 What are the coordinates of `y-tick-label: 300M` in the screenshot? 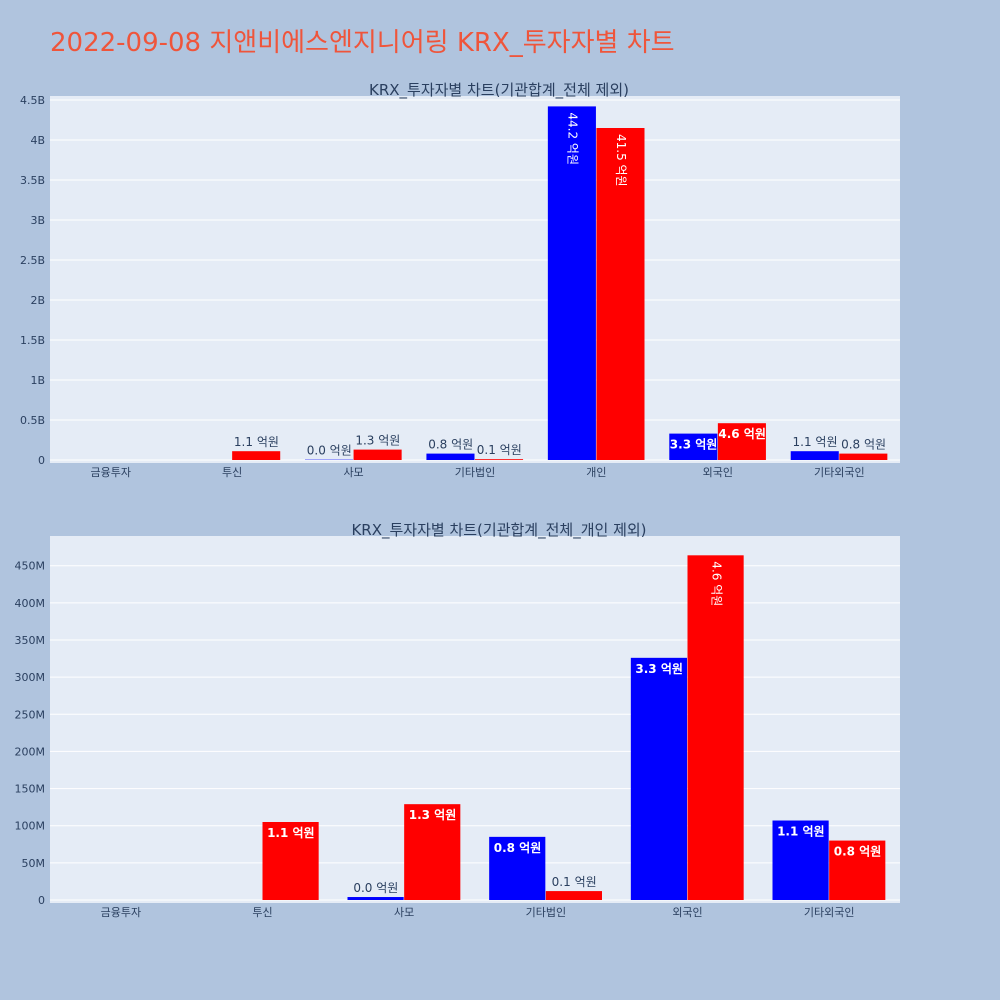 It's located at (30, 677).